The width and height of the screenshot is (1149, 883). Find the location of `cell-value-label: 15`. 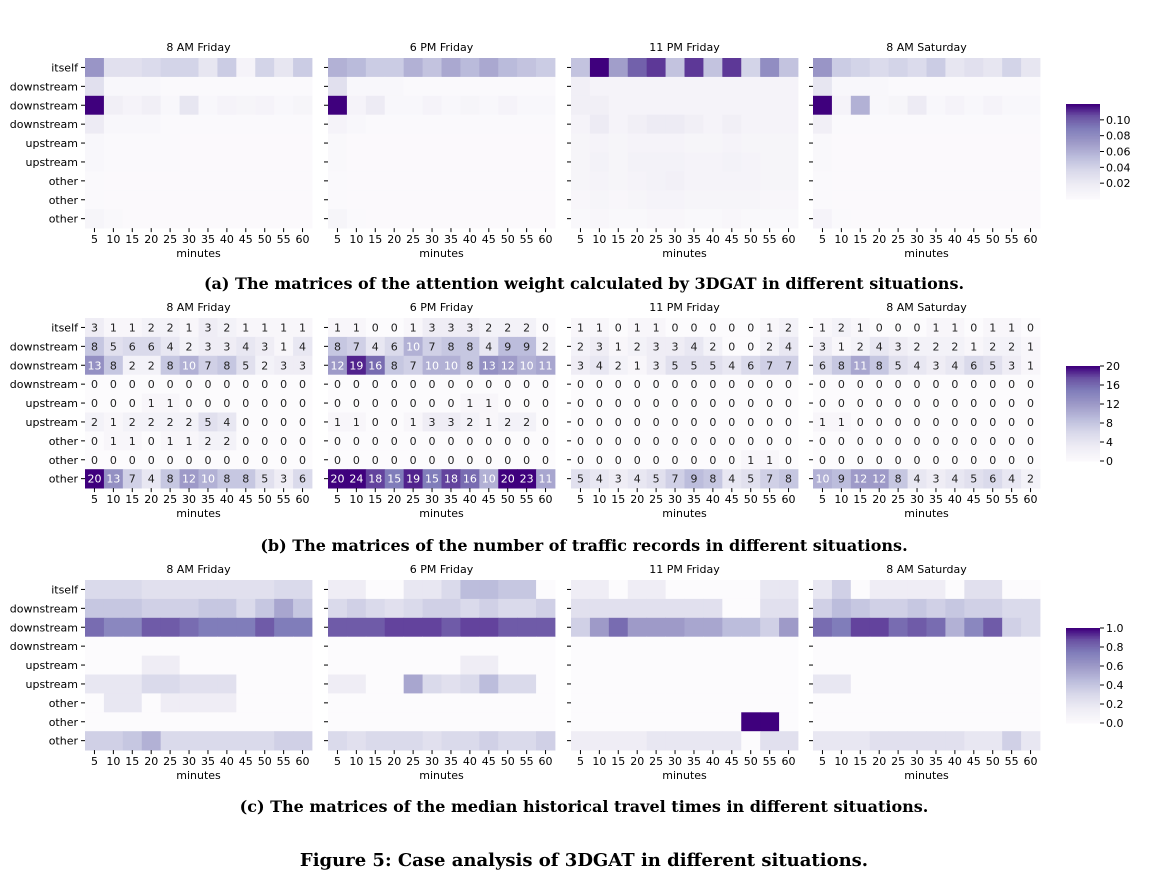

cell-value-label: 15 is located at coordinates (394, 479).